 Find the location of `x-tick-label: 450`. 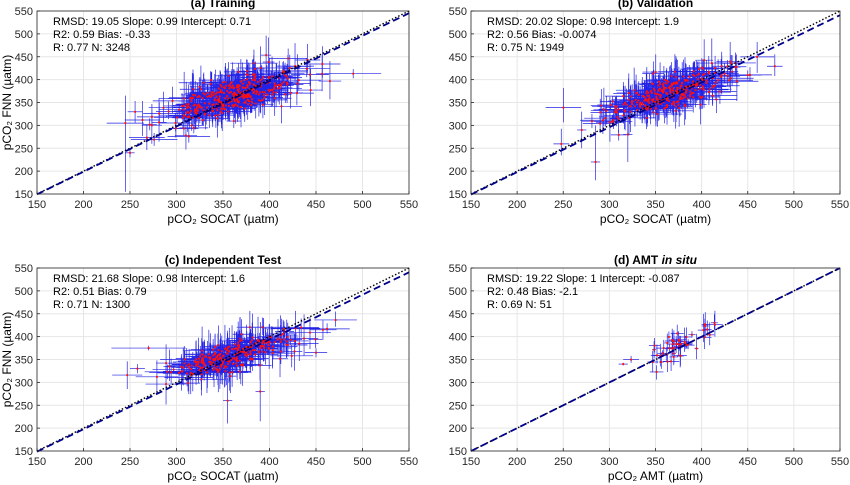

x-tick-label: 450 is located at coordinates (748, 205).